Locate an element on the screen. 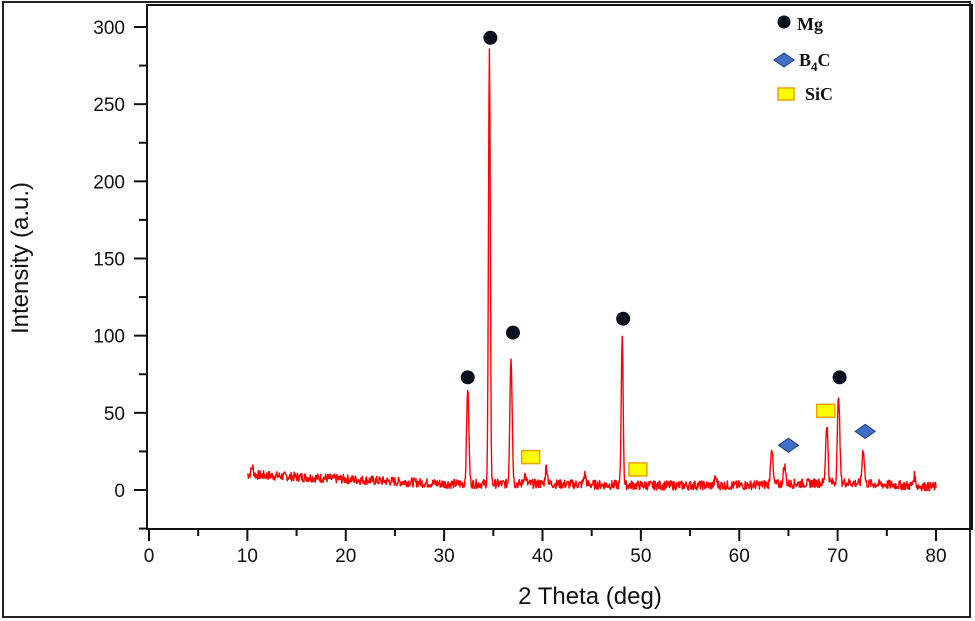 The height and width of the screenshot is (621, 975). y-tick-label: 50 is located at coordinates (114, 414).